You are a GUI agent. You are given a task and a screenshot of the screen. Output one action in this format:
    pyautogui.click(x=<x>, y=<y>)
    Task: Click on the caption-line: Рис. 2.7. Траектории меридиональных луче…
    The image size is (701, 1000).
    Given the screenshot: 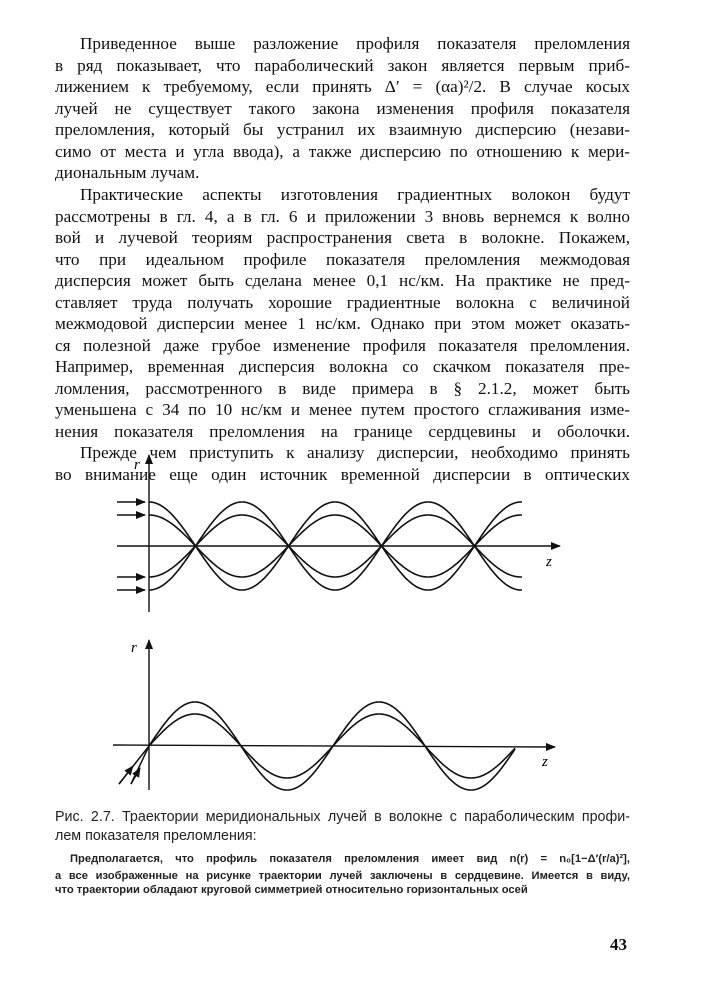 What is the action you would take?
    pyautogui.click(x=342, y=817)
    